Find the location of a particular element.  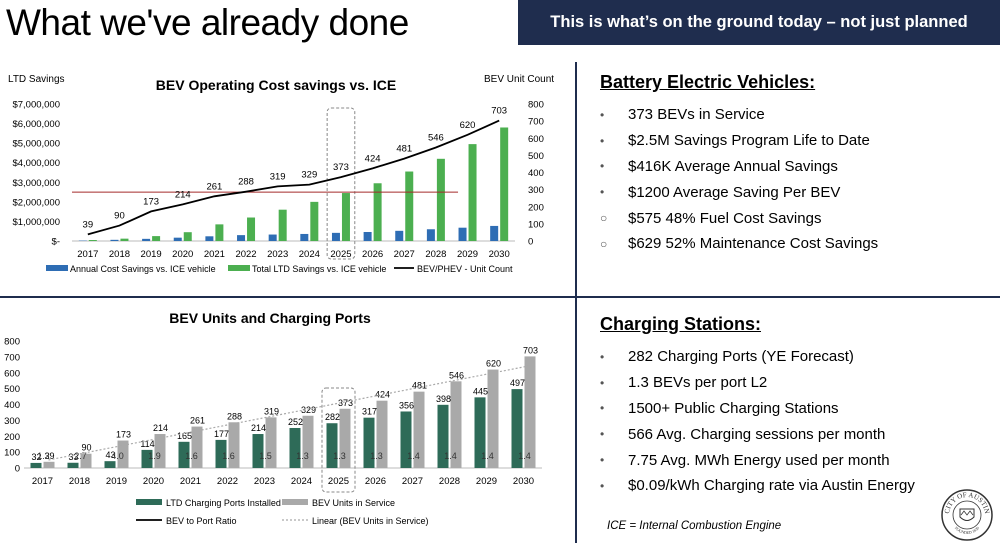

units-data-label: 173 is located at coordinates (123, 435).